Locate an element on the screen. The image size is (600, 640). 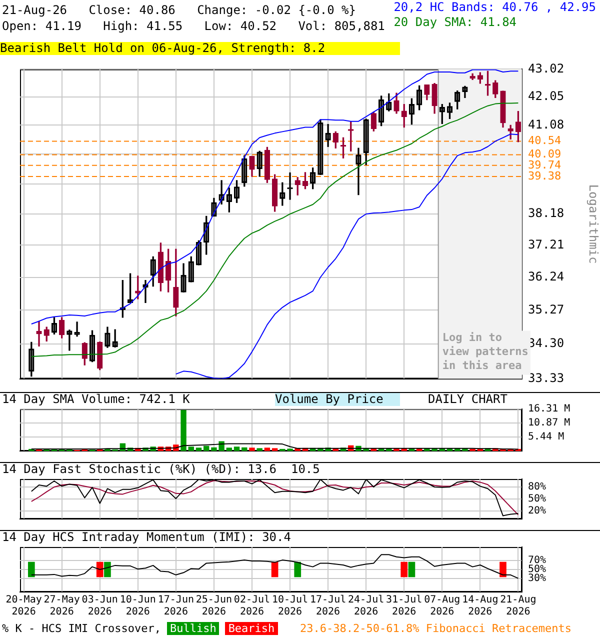
y-tick-label: 43.02 is located at coordinates (546, 68).